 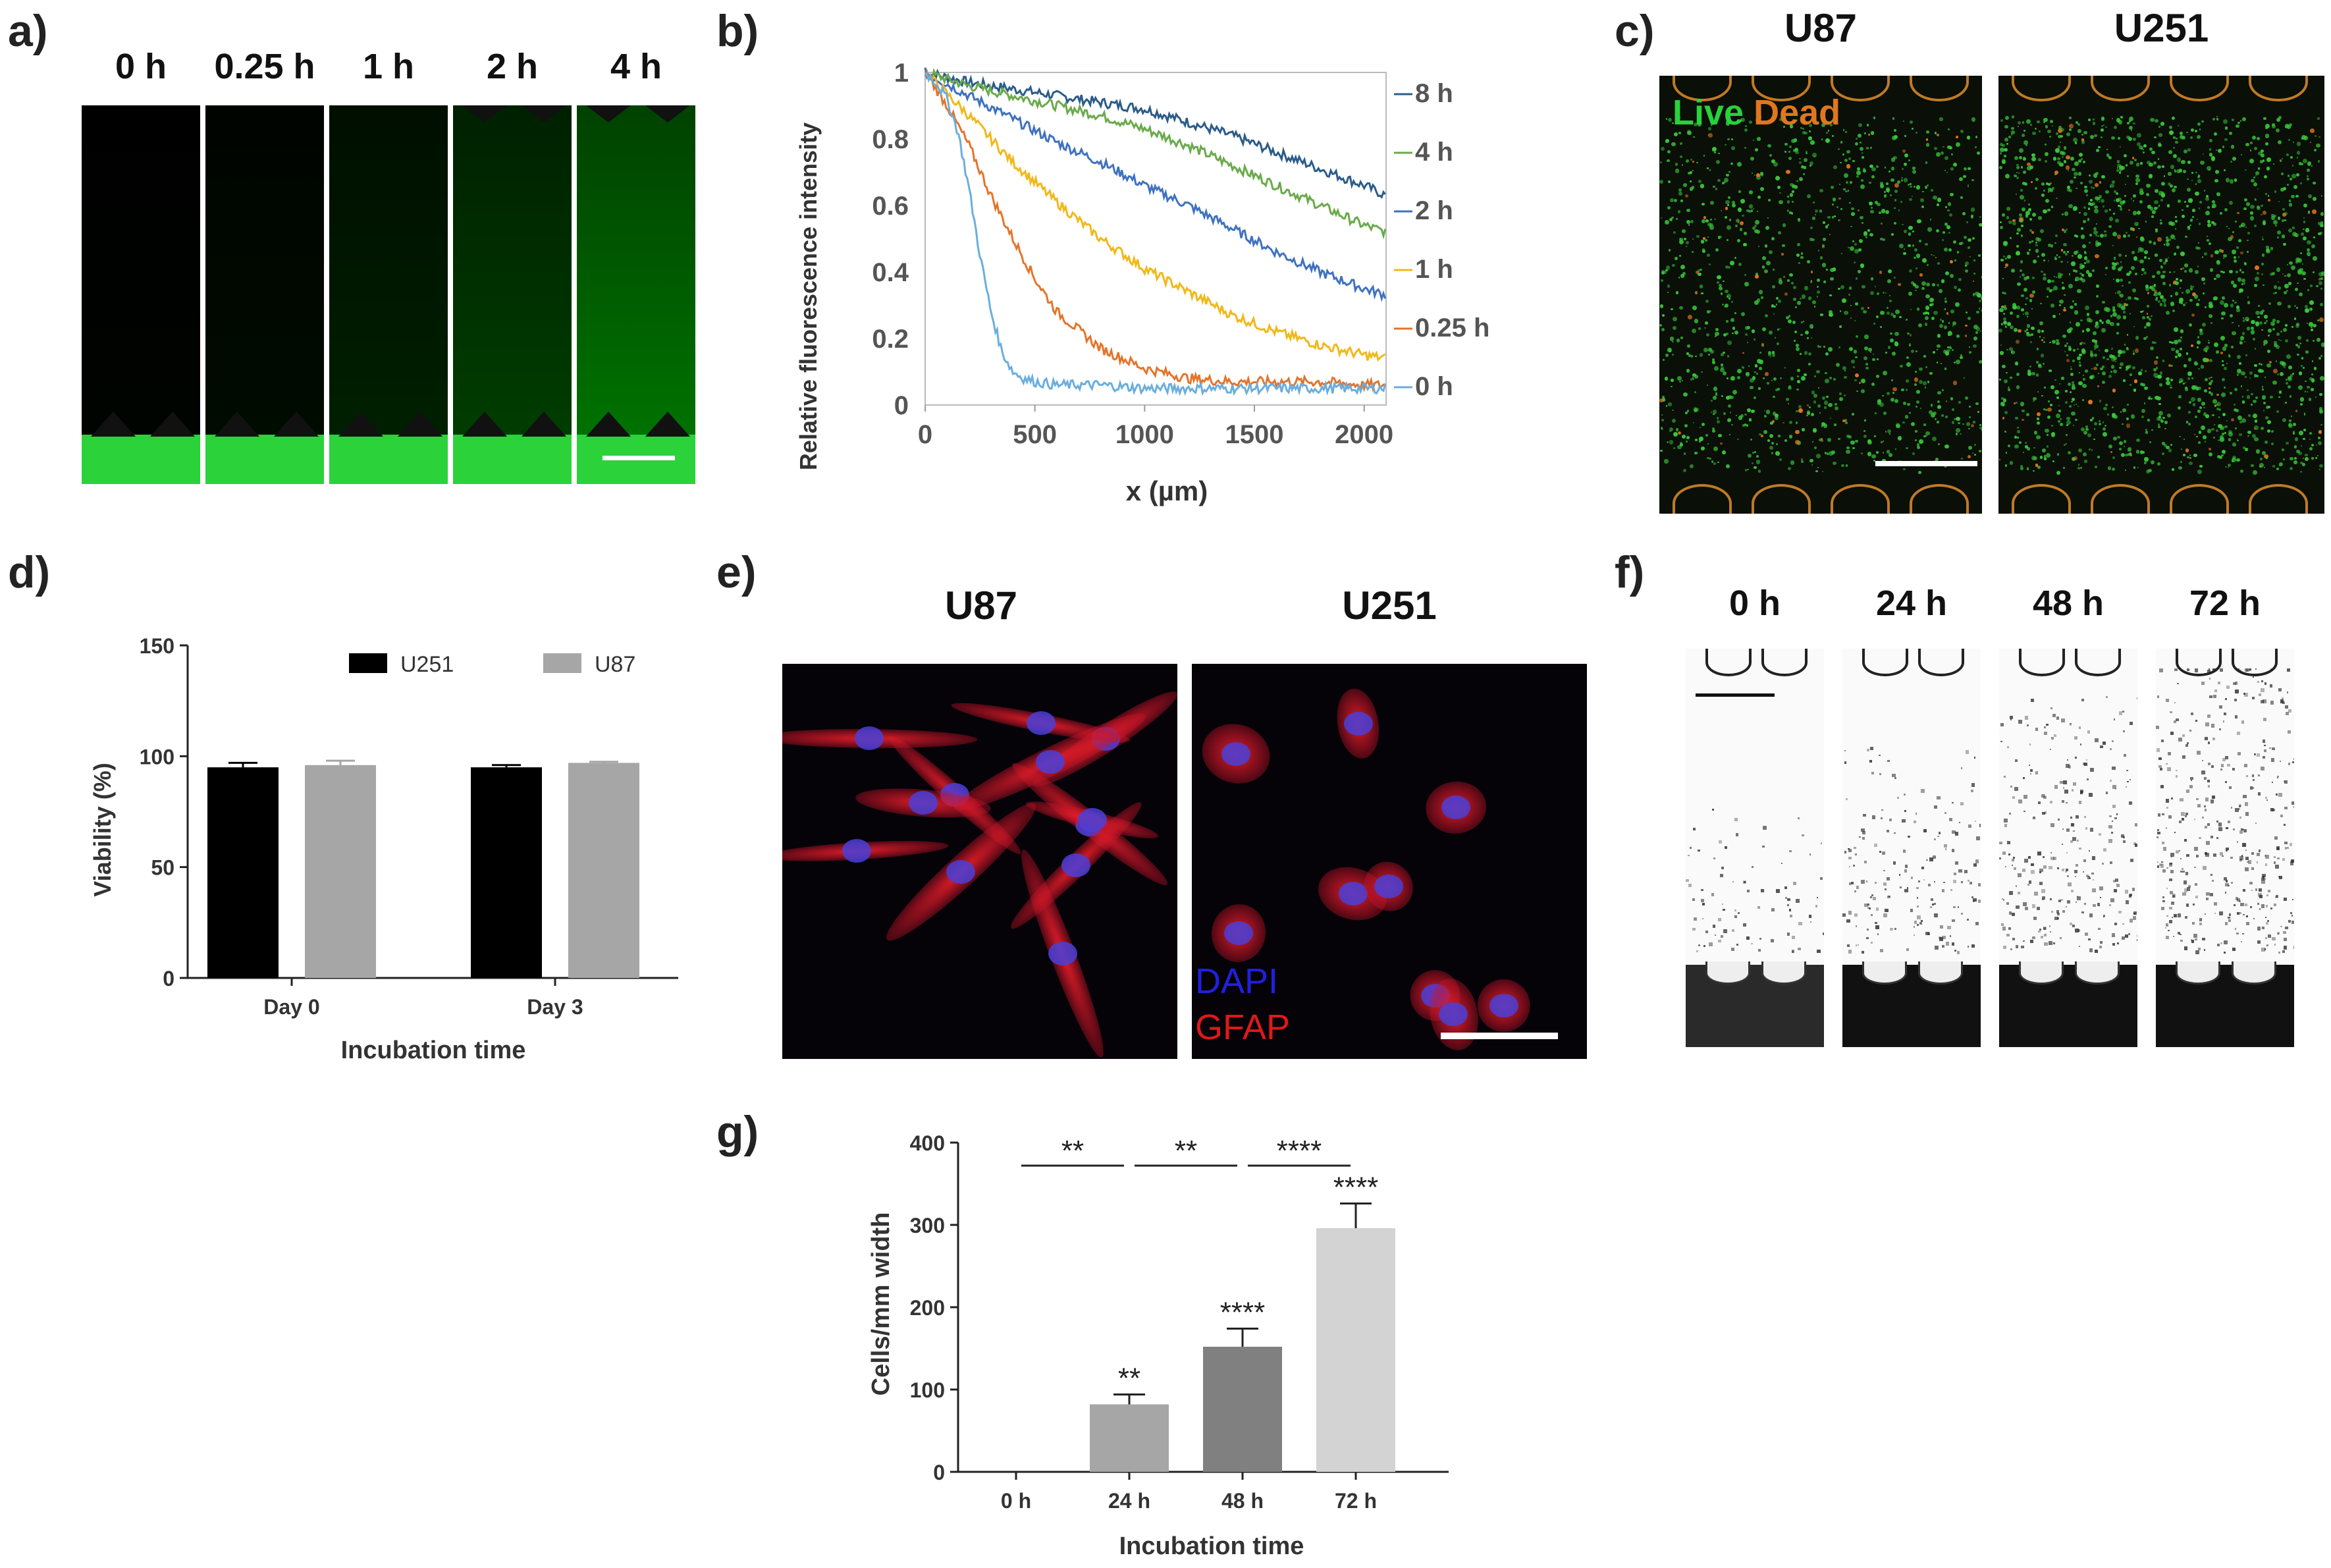 I want to click on g-x-tick-label: 72 h, so click(x=1356, y=1501).